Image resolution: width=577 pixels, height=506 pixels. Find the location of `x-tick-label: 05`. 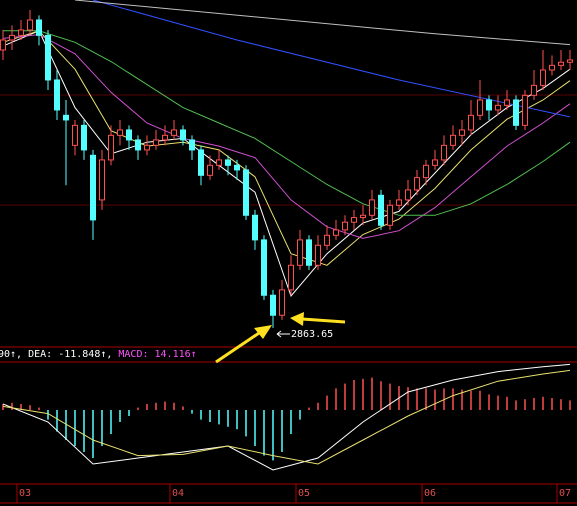

x-tick-label: 05 is located at coordinates (304, 493).